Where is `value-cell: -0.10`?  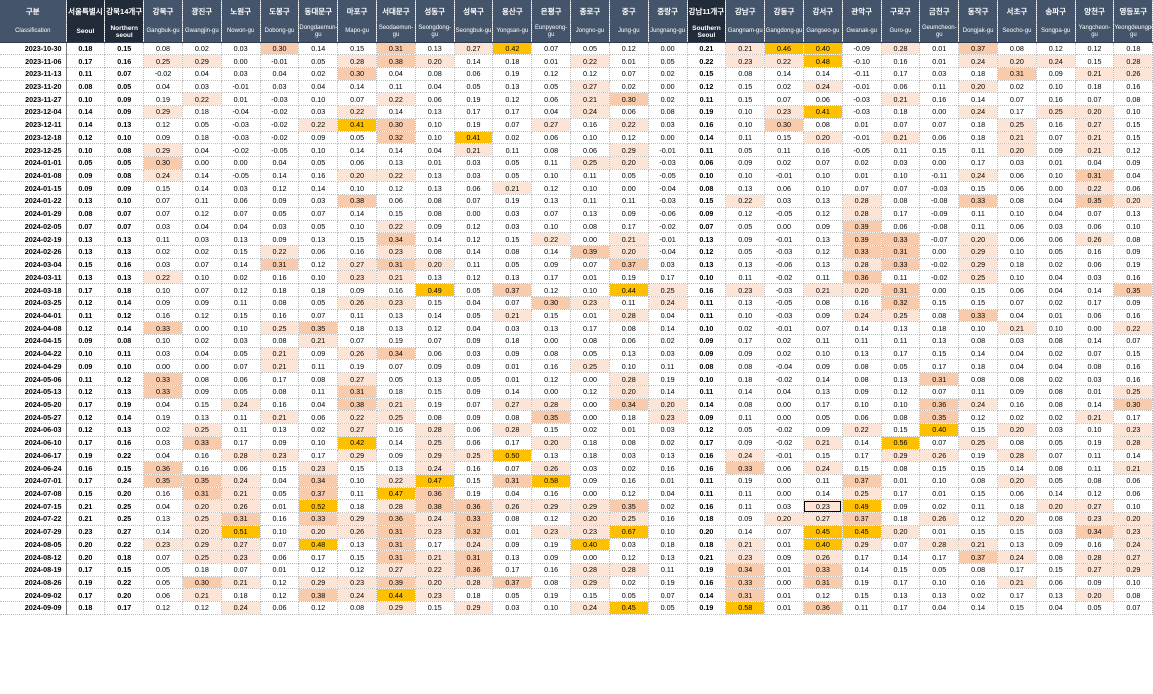 value-cell: -0.10 is located at coordinates (862, 61).